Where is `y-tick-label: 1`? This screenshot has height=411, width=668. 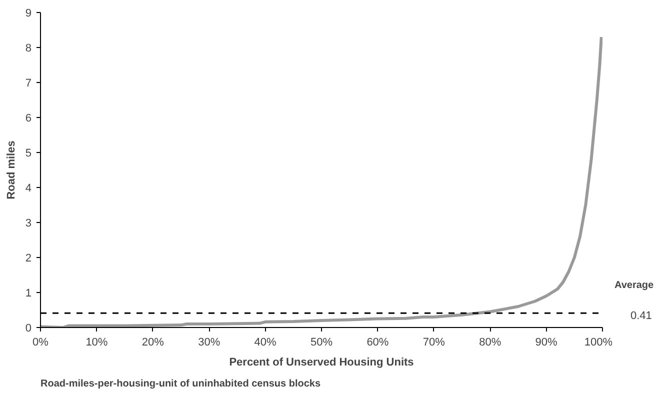
y-tick-label: 1 is located at coordinates (28, 294).